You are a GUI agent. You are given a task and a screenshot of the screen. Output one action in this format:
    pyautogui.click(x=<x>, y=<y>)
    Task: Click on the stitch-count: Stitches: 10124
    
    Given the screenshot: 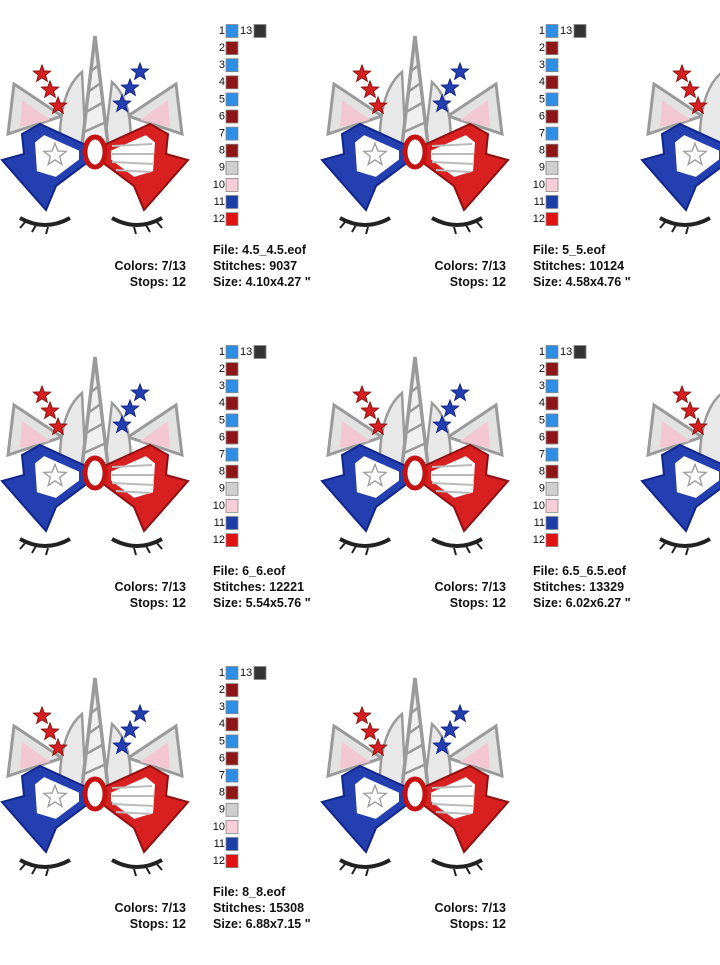 What is the action you would take?
    pyautogui.click(x=578, y=266)
    